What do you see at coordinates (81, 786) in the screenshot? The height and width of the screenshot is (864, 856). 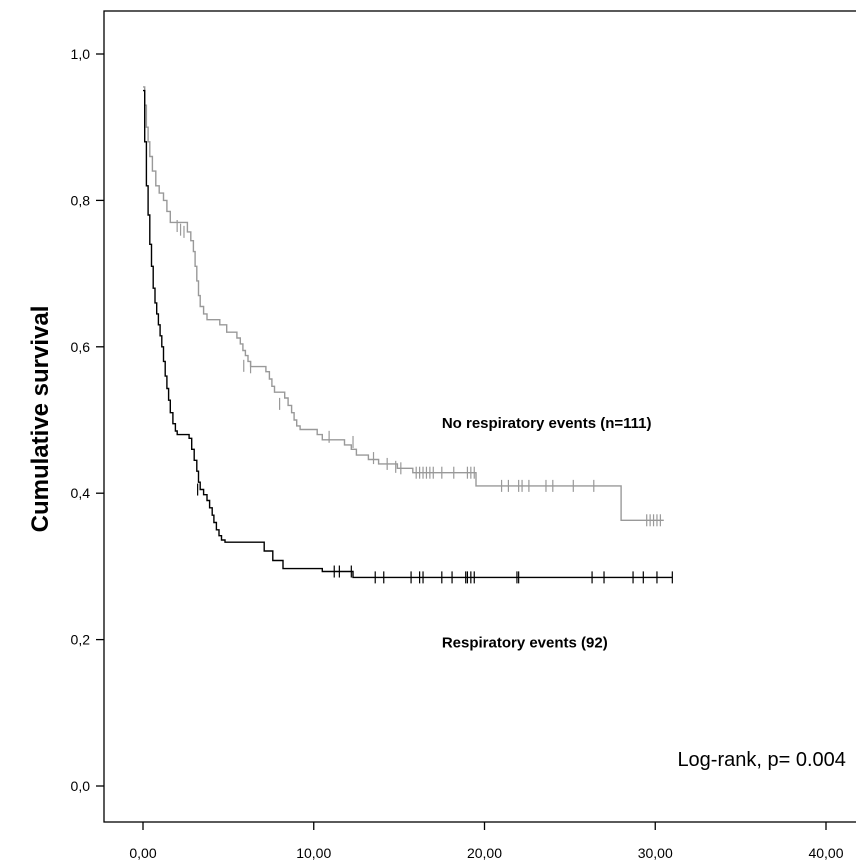 I see `y-tick-label: 0,0` at bounding box center [81, 786].